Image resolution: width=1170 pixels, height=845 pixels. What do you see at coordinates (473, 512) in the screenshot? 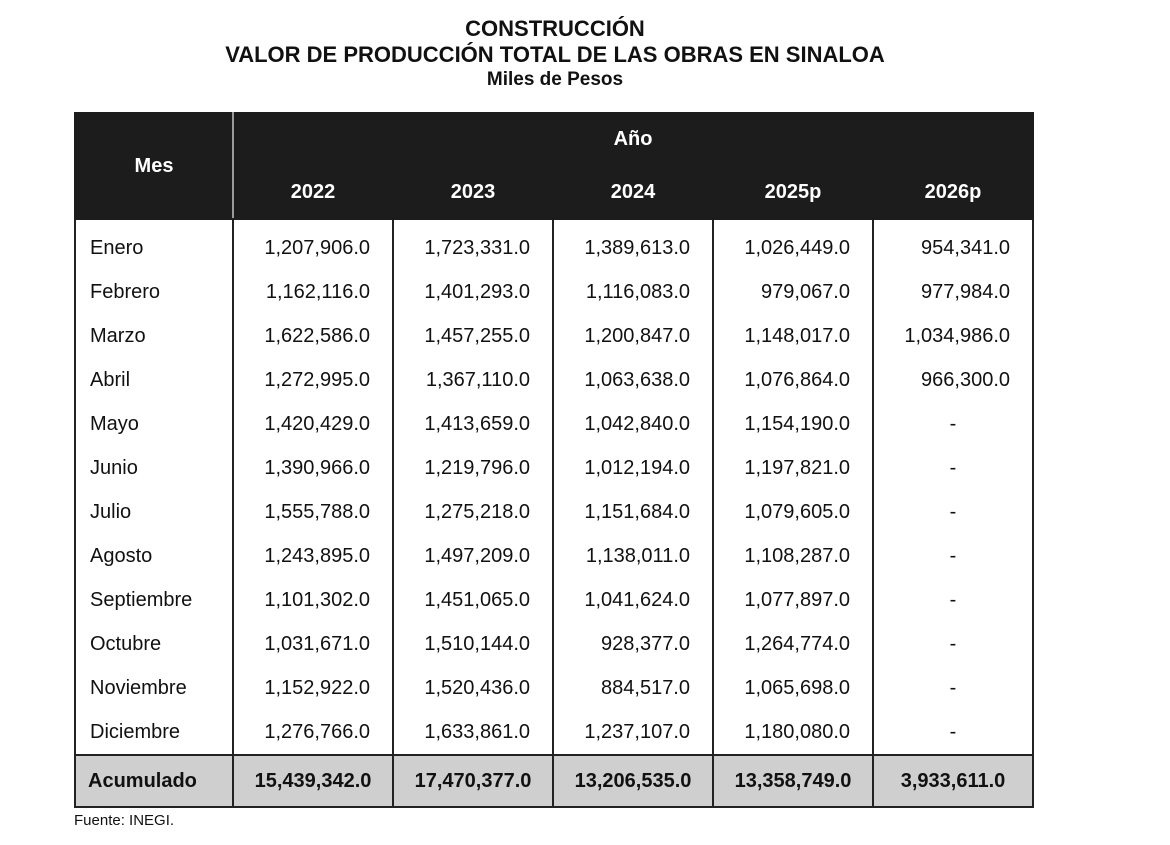
I see `value-cell: 1,275,218.0` at bounding box center [473, 512].